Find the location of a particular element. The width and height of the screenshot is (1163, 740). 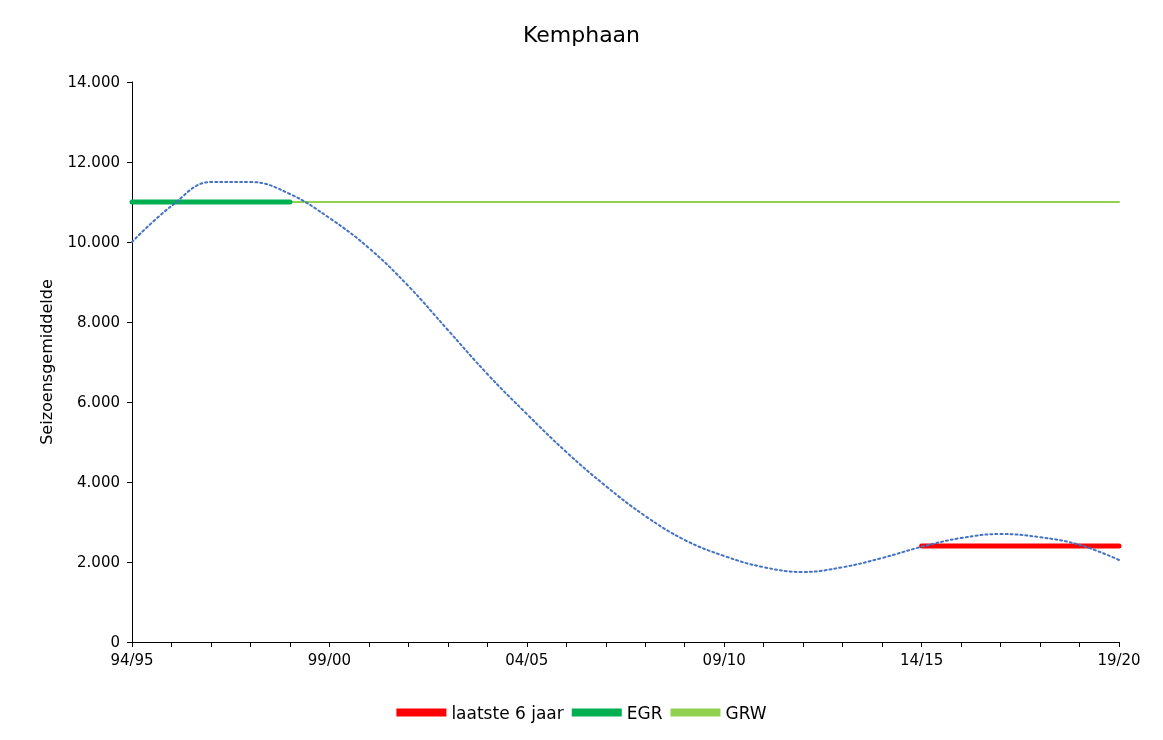

legend-label: EGR is located at coordinates (644, 712).